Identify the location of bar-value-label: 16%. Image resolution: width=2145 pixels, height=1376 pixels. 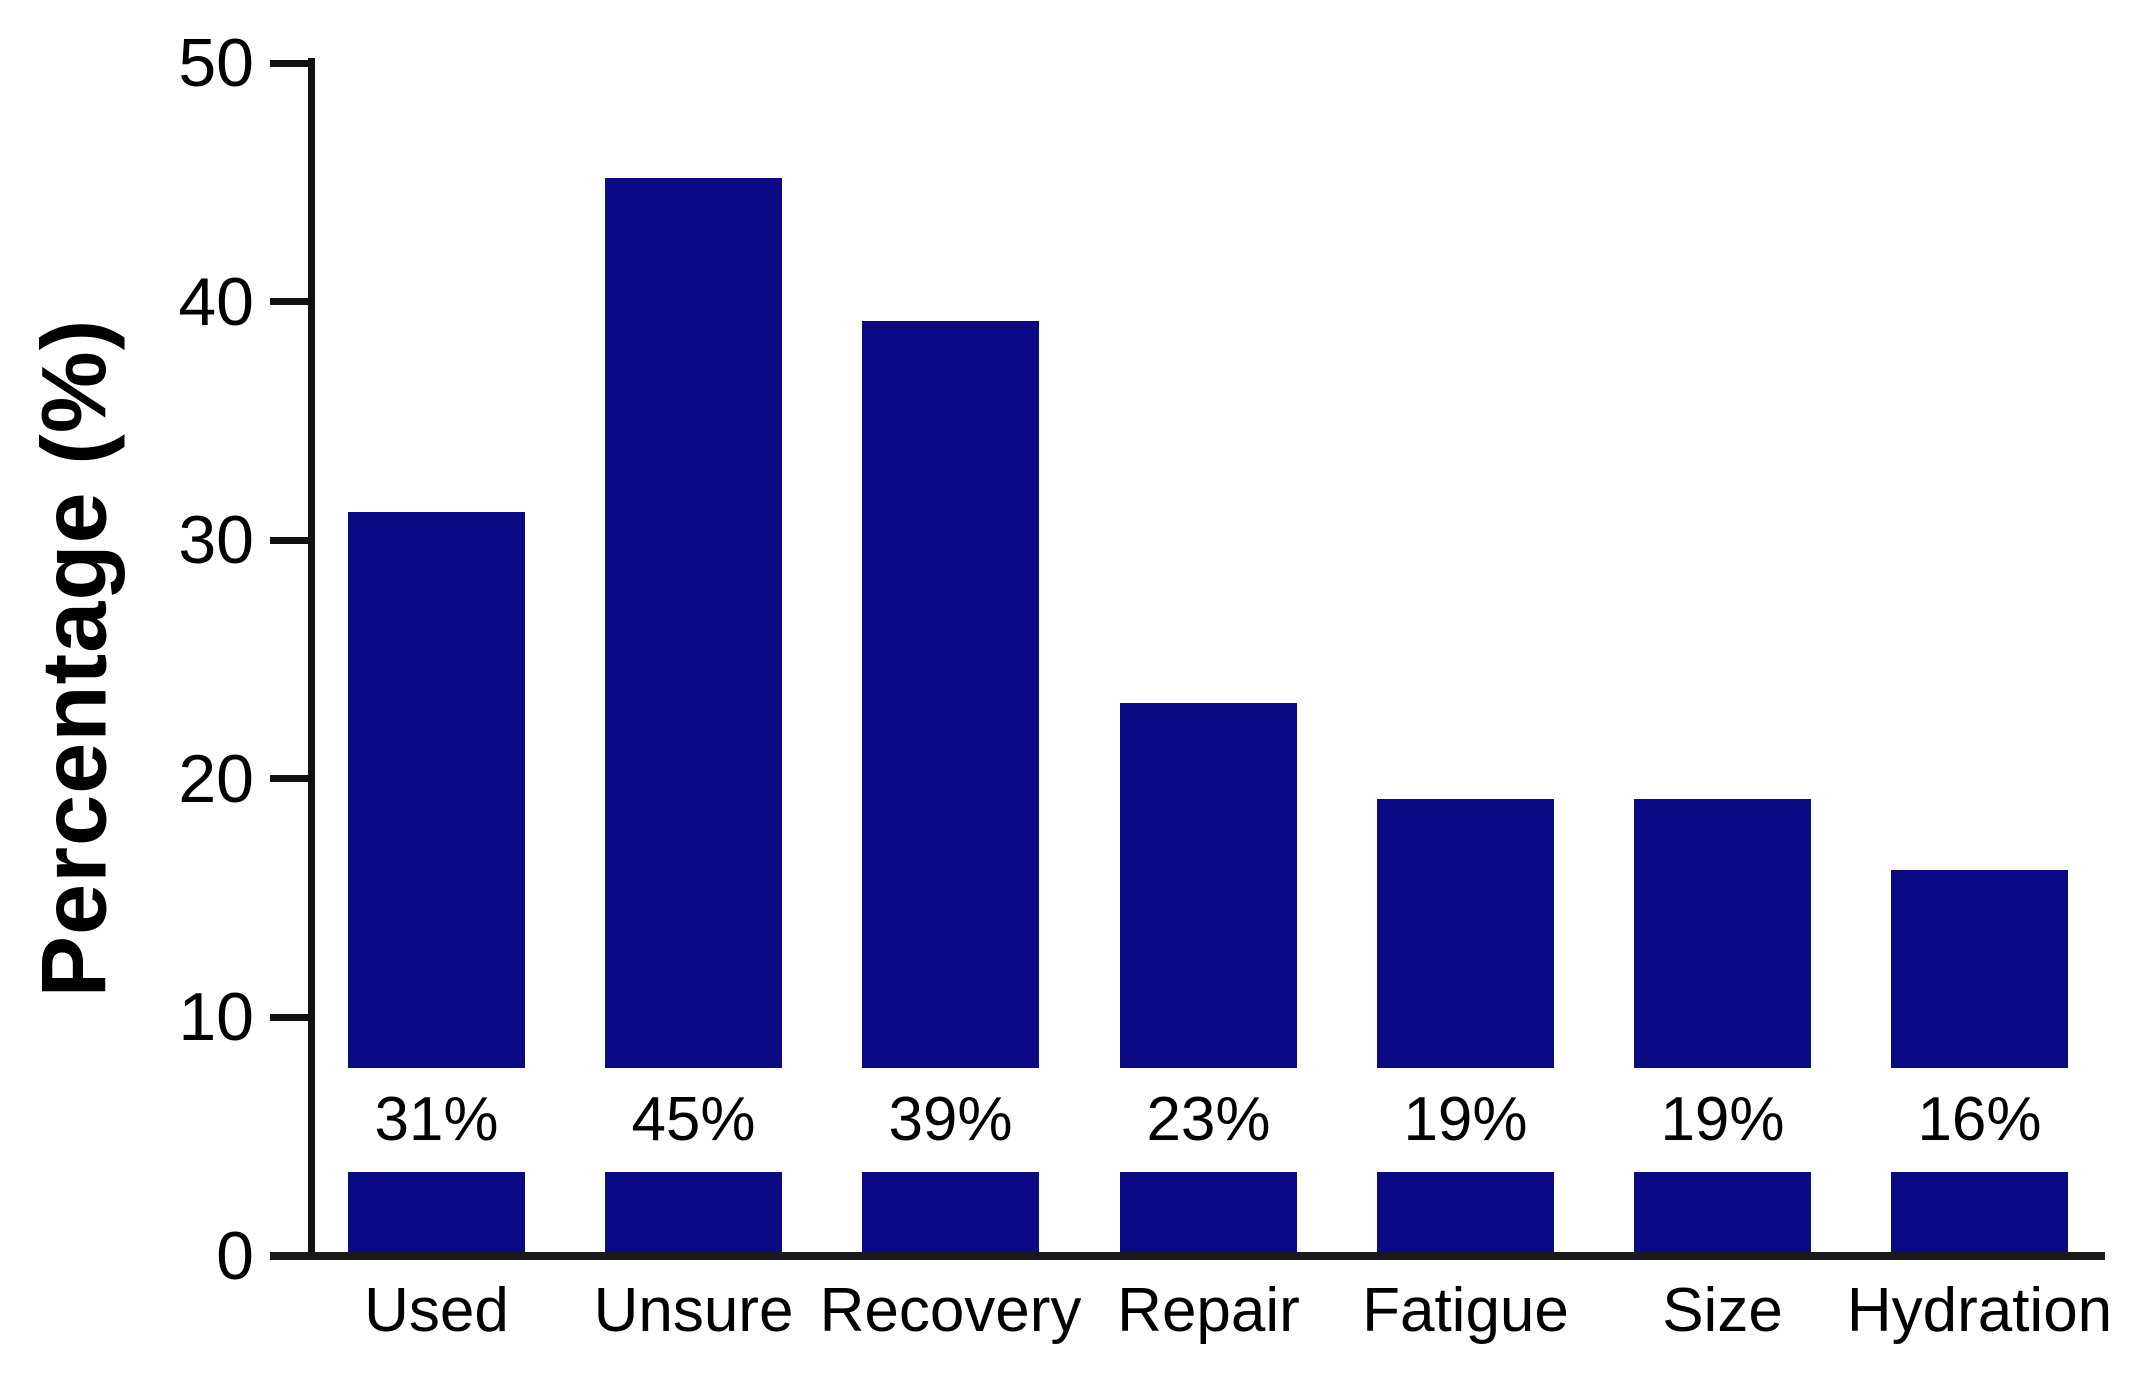
(1979, 1119).